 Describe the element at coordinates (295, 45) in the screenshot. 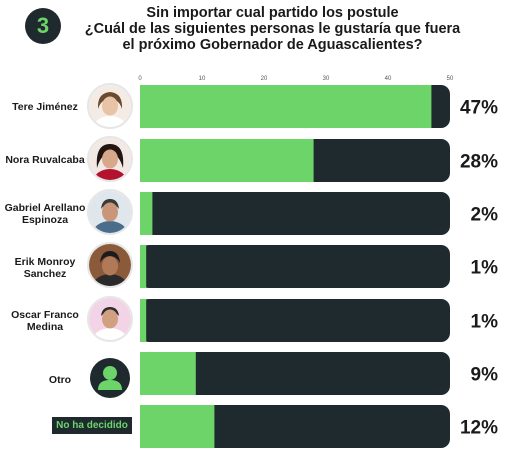

I see `title-line-3-part: de` at that location.